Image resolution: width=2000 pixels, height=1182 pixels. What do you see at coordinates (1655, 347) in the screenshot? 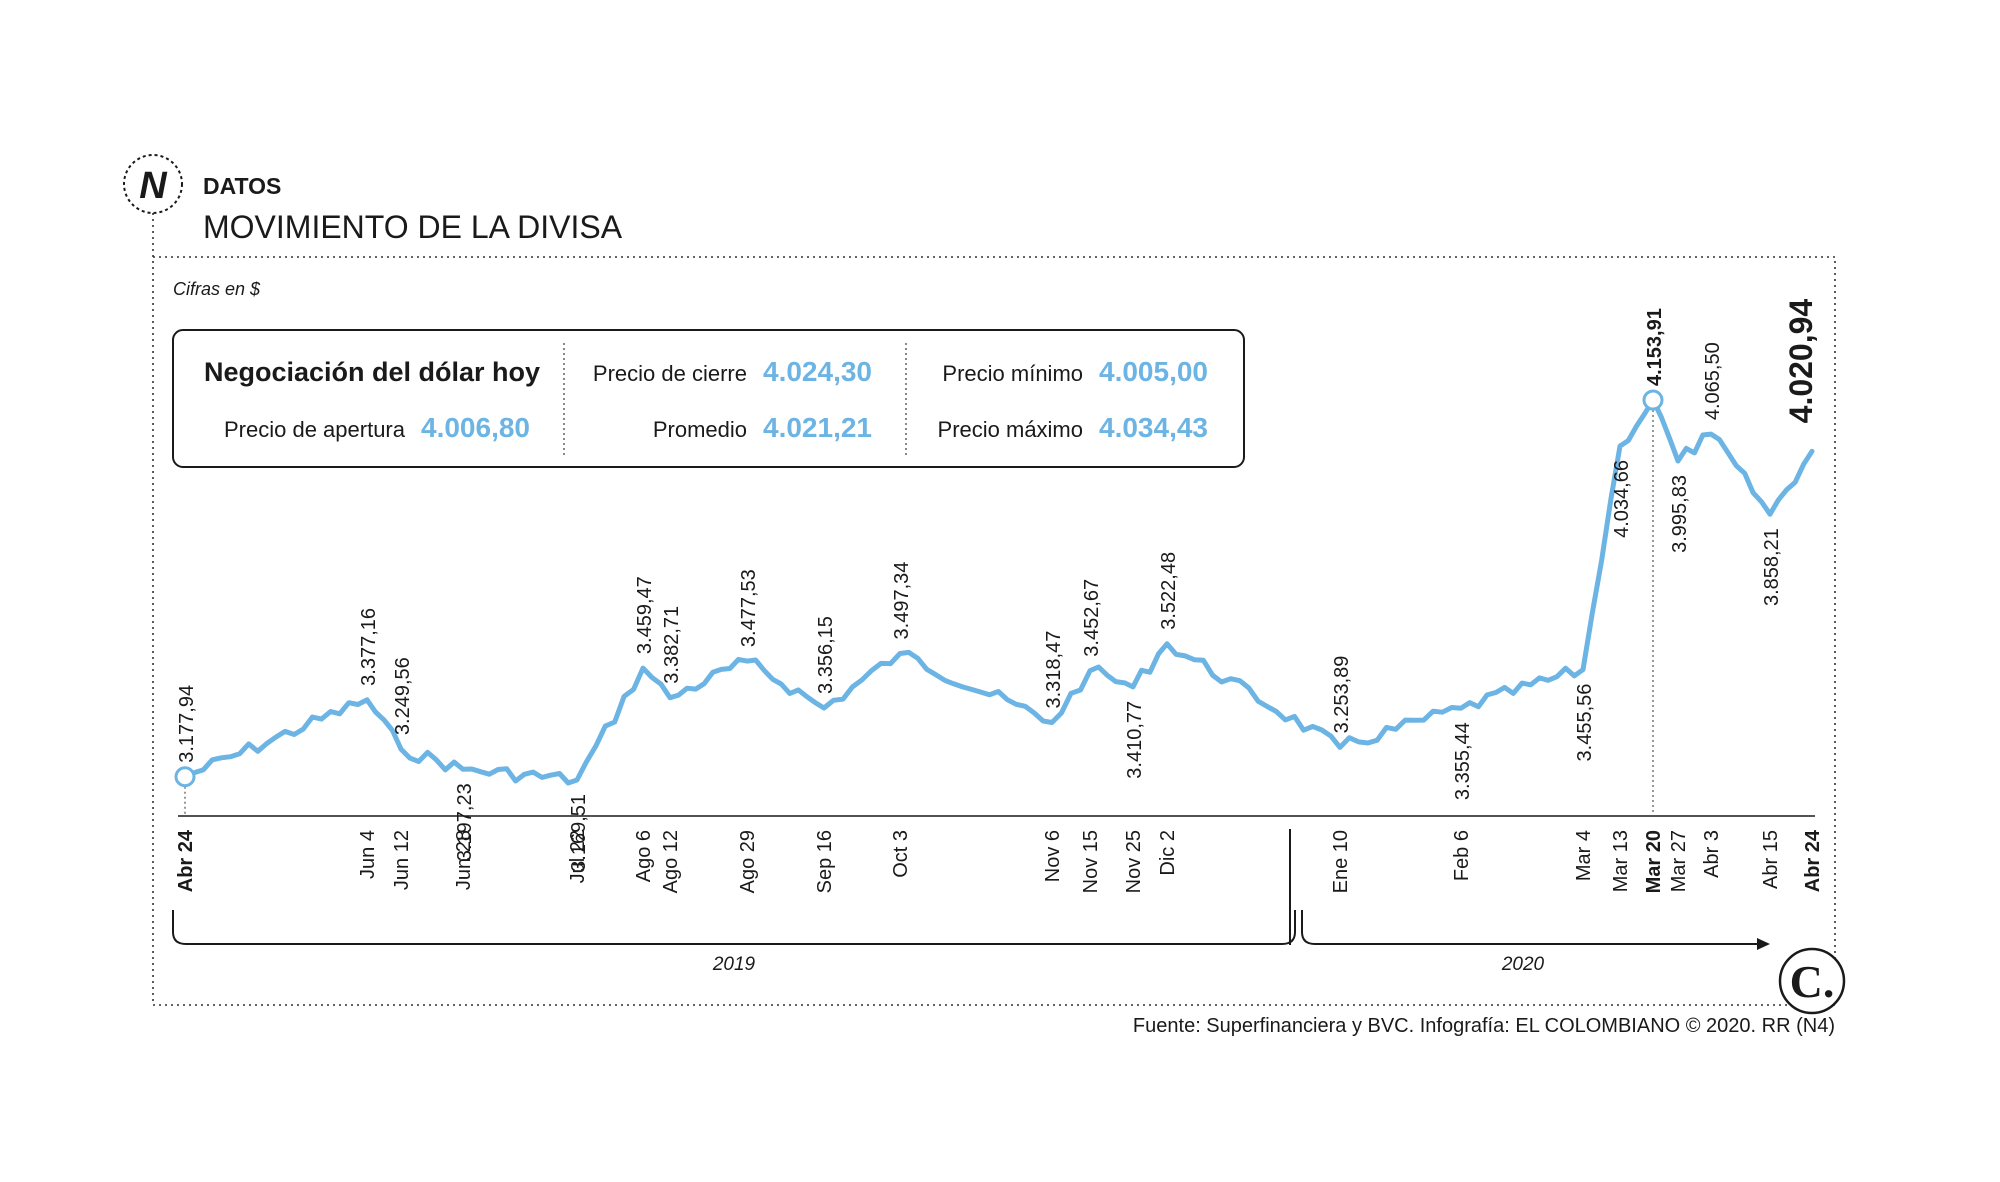
I see `point-label: 4.153,91` at bounding box center [1655, 347].